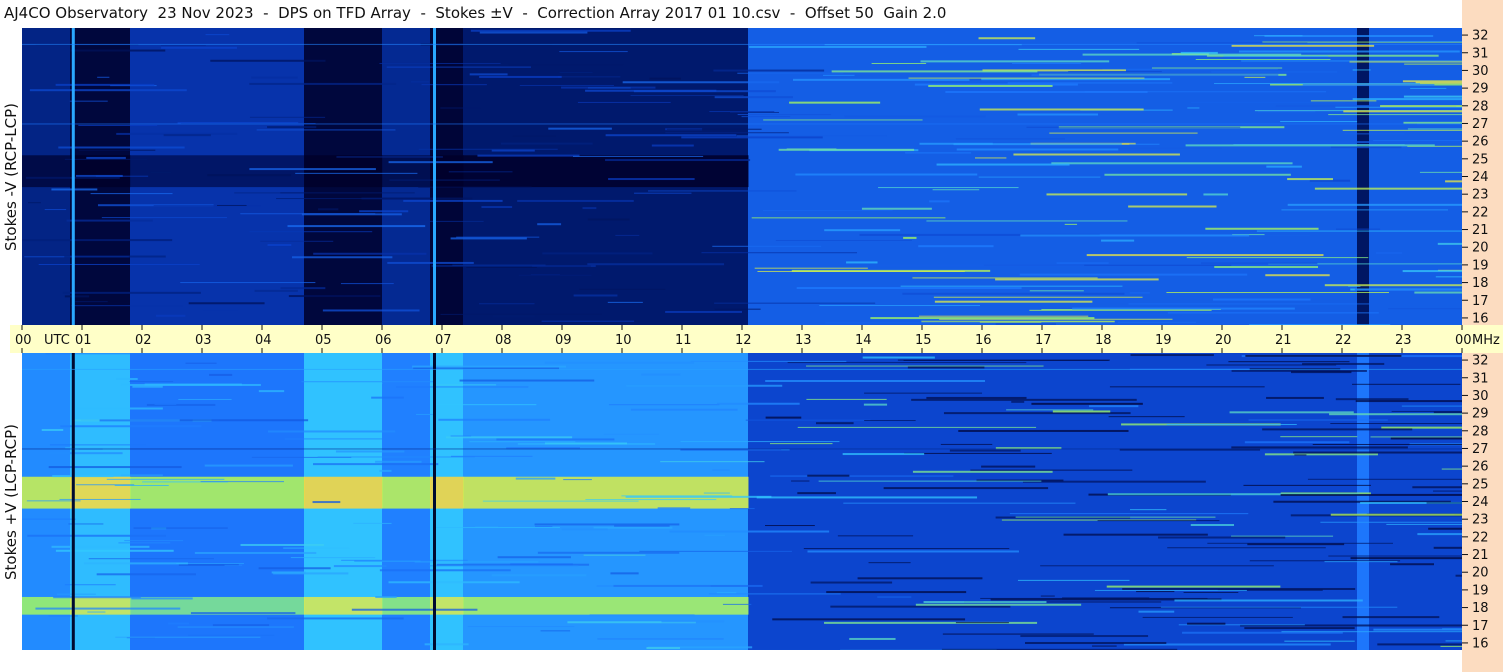 The width and height of the screenshot is (1503, 672). I want to click on freq-tick-label-1-31: 31, so click(1480, 378).